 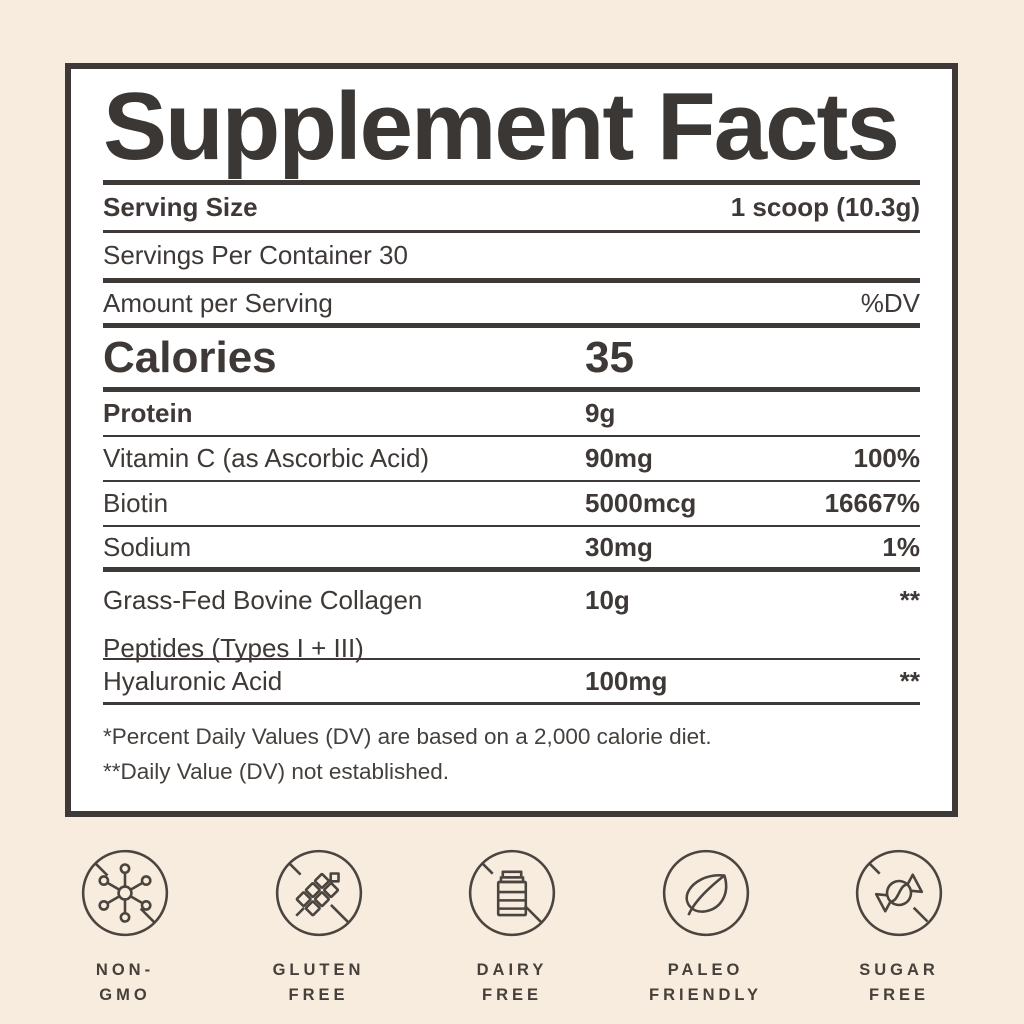 I want to click on column-header-row: Amount per Serving %DV, so click(x=511, y=305).